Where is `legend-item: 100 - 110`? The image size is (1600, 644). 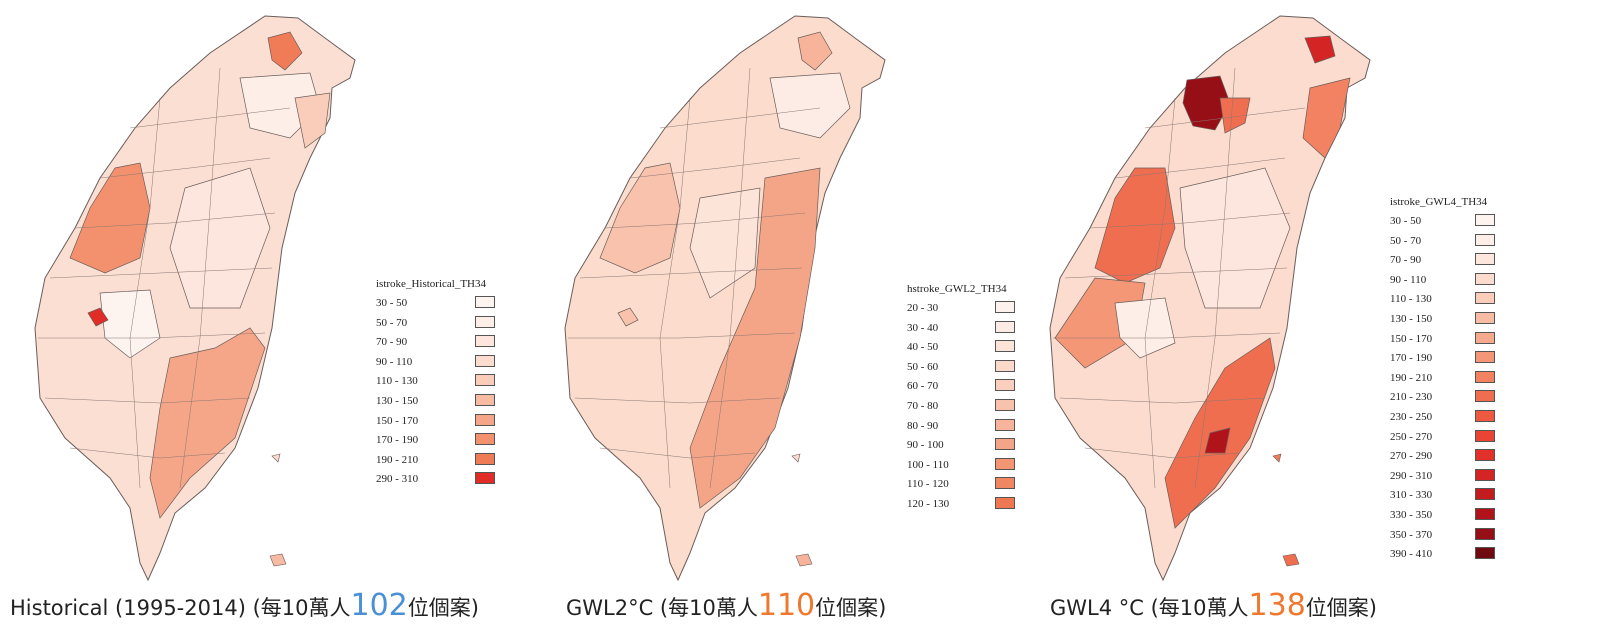
legend-item: 100 - 110 is located at coordinates (964, 467).